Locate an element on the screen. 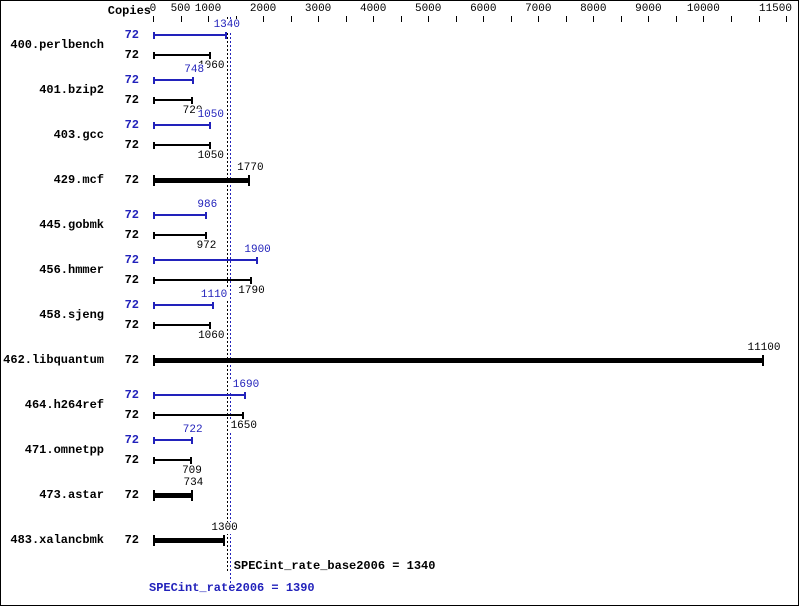 This screenshot has width=799, height=606. axis-tick-label: 6000 is located at coordinates (483, 9).